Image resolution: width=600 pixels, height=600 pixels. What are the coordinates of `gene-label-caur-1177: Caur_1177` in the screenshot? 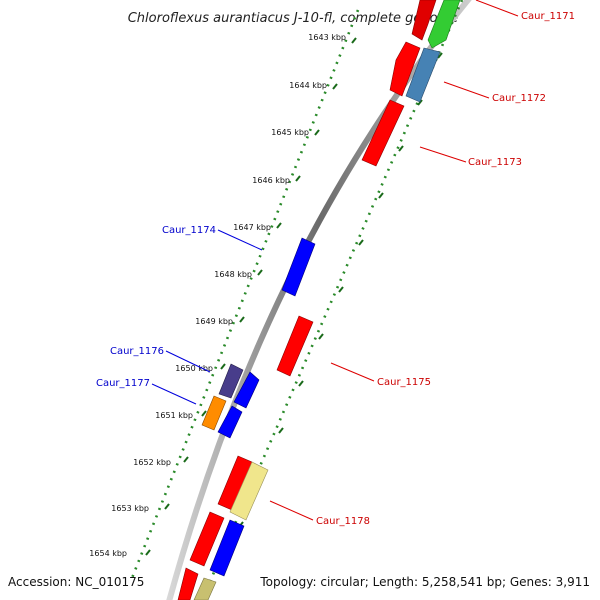 It's located at (123, 383).